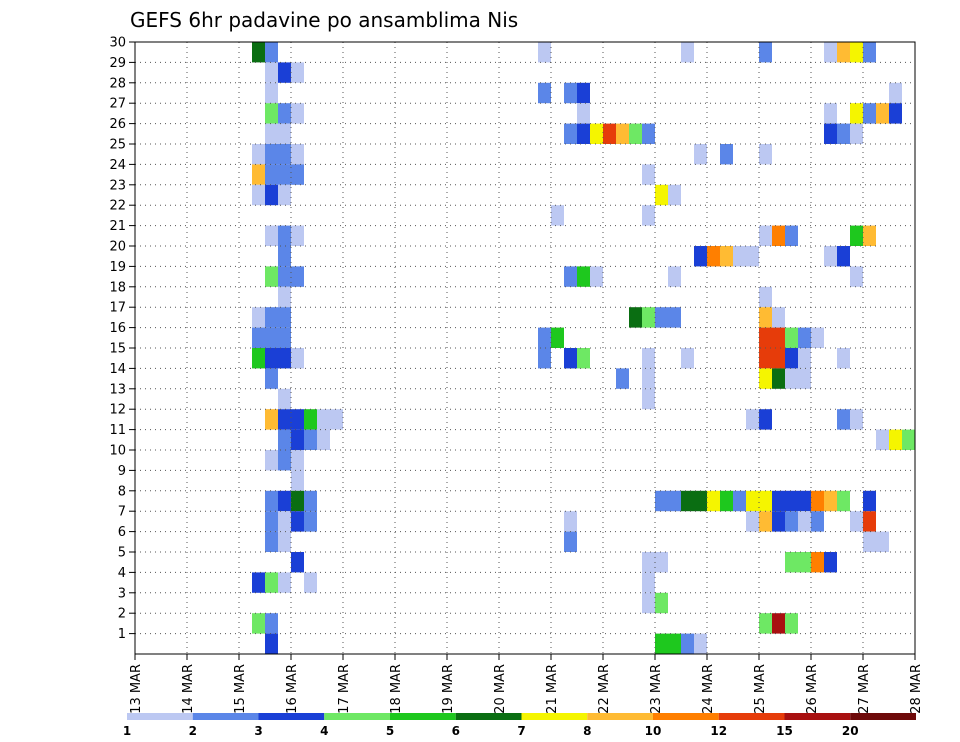 The height and width of the screenshot is (742, 960). Describe the element at coordinates (117, 43) in the screenshot. I see `y-tick-label: 30` at that location.